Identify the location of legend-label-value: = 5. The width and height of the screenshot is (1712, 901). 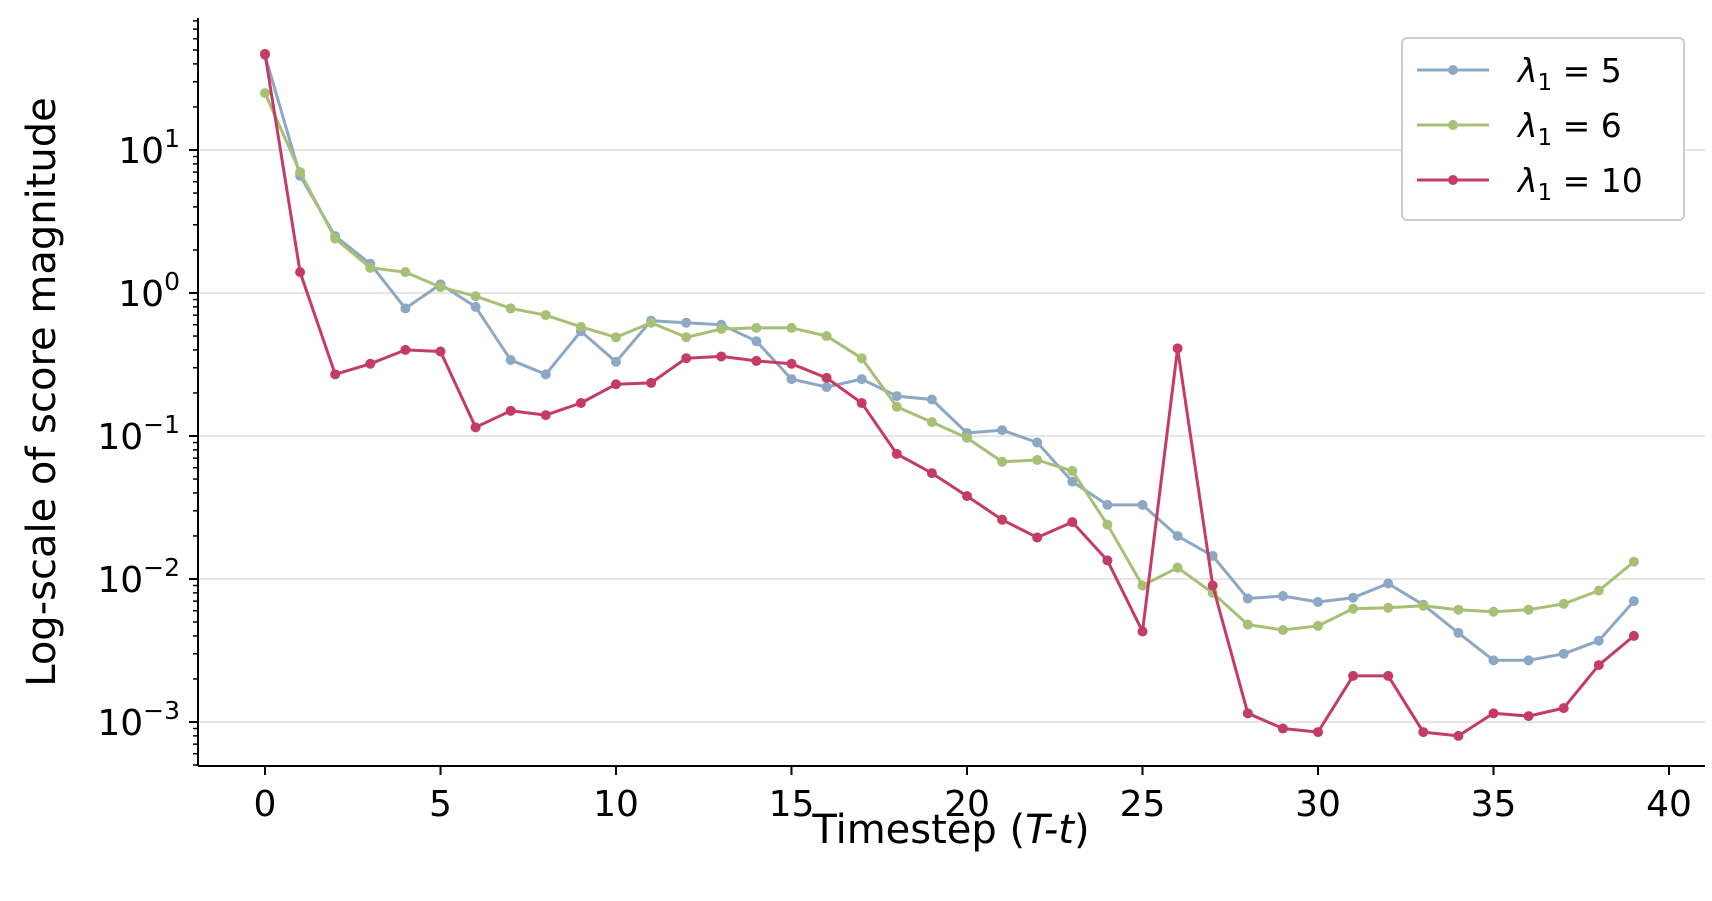
(1587, 70).